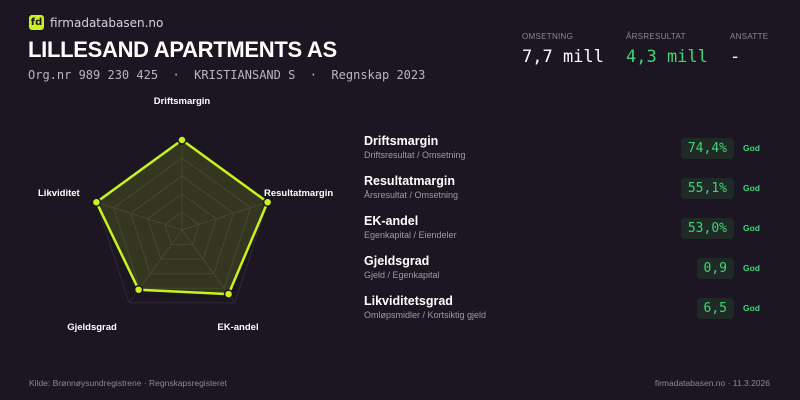  I want to click on ratio-value: 55,1%, so click(707, 188).